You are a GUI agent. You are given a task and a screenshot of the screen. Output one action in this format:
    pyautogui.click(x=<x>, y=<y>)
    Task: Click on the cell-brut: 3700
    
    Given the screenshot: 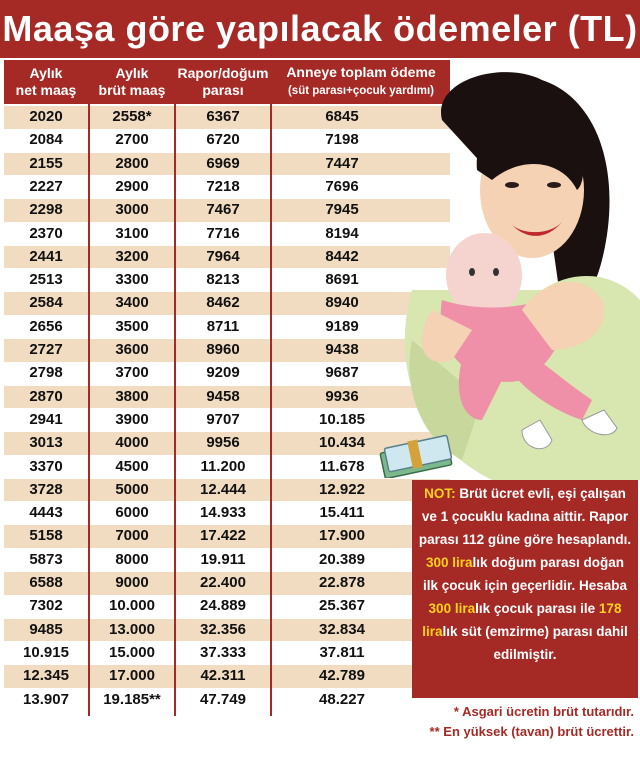 What is the action you would take?
    pyautogui.click(x=132, y=373)
    